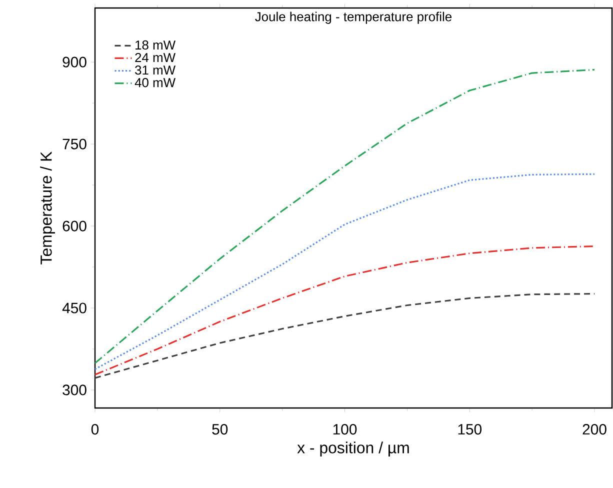  What do you see at coordinates (155, 70) in the screenshot?
I see `legend-label: 31 mW` at bounding box center [155, 70].